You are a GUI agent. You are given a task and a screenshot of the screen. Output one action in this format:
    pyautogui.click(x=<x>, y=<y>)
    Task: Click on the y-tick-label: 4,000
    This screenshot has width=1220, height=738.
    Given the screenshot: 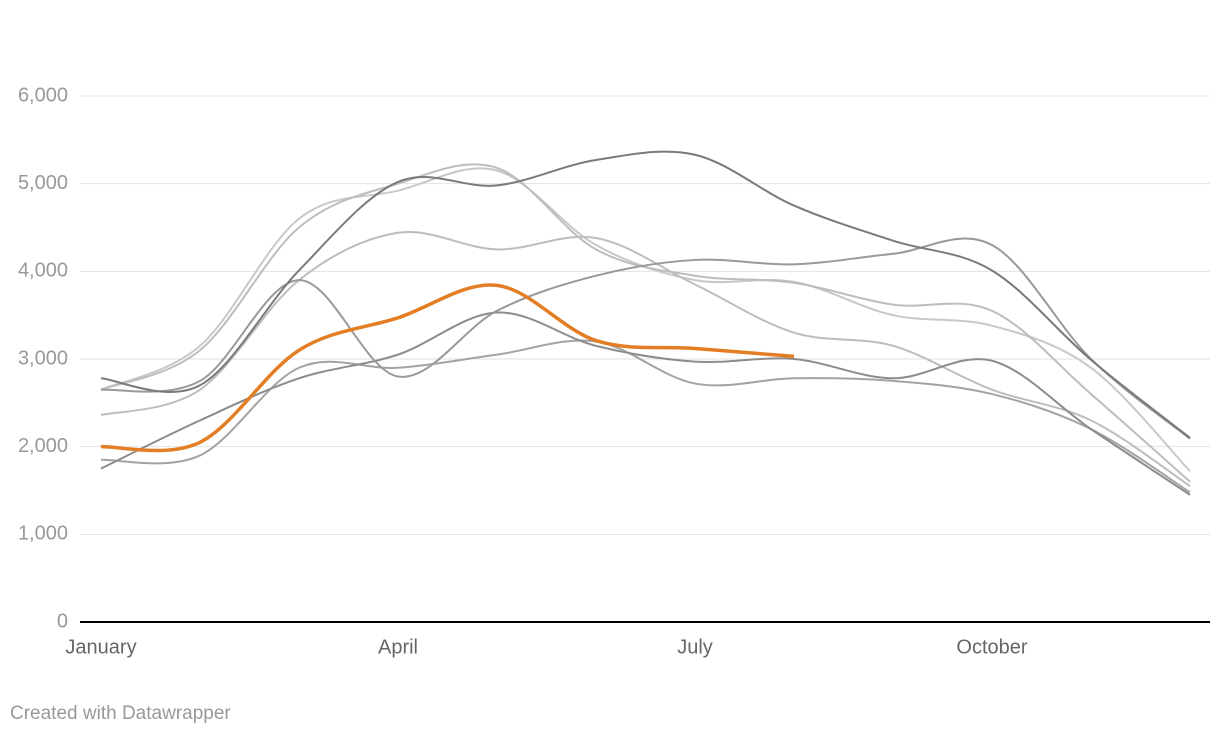 What is the action you would take?
    pyautogui.click(x=43, y=271)
    